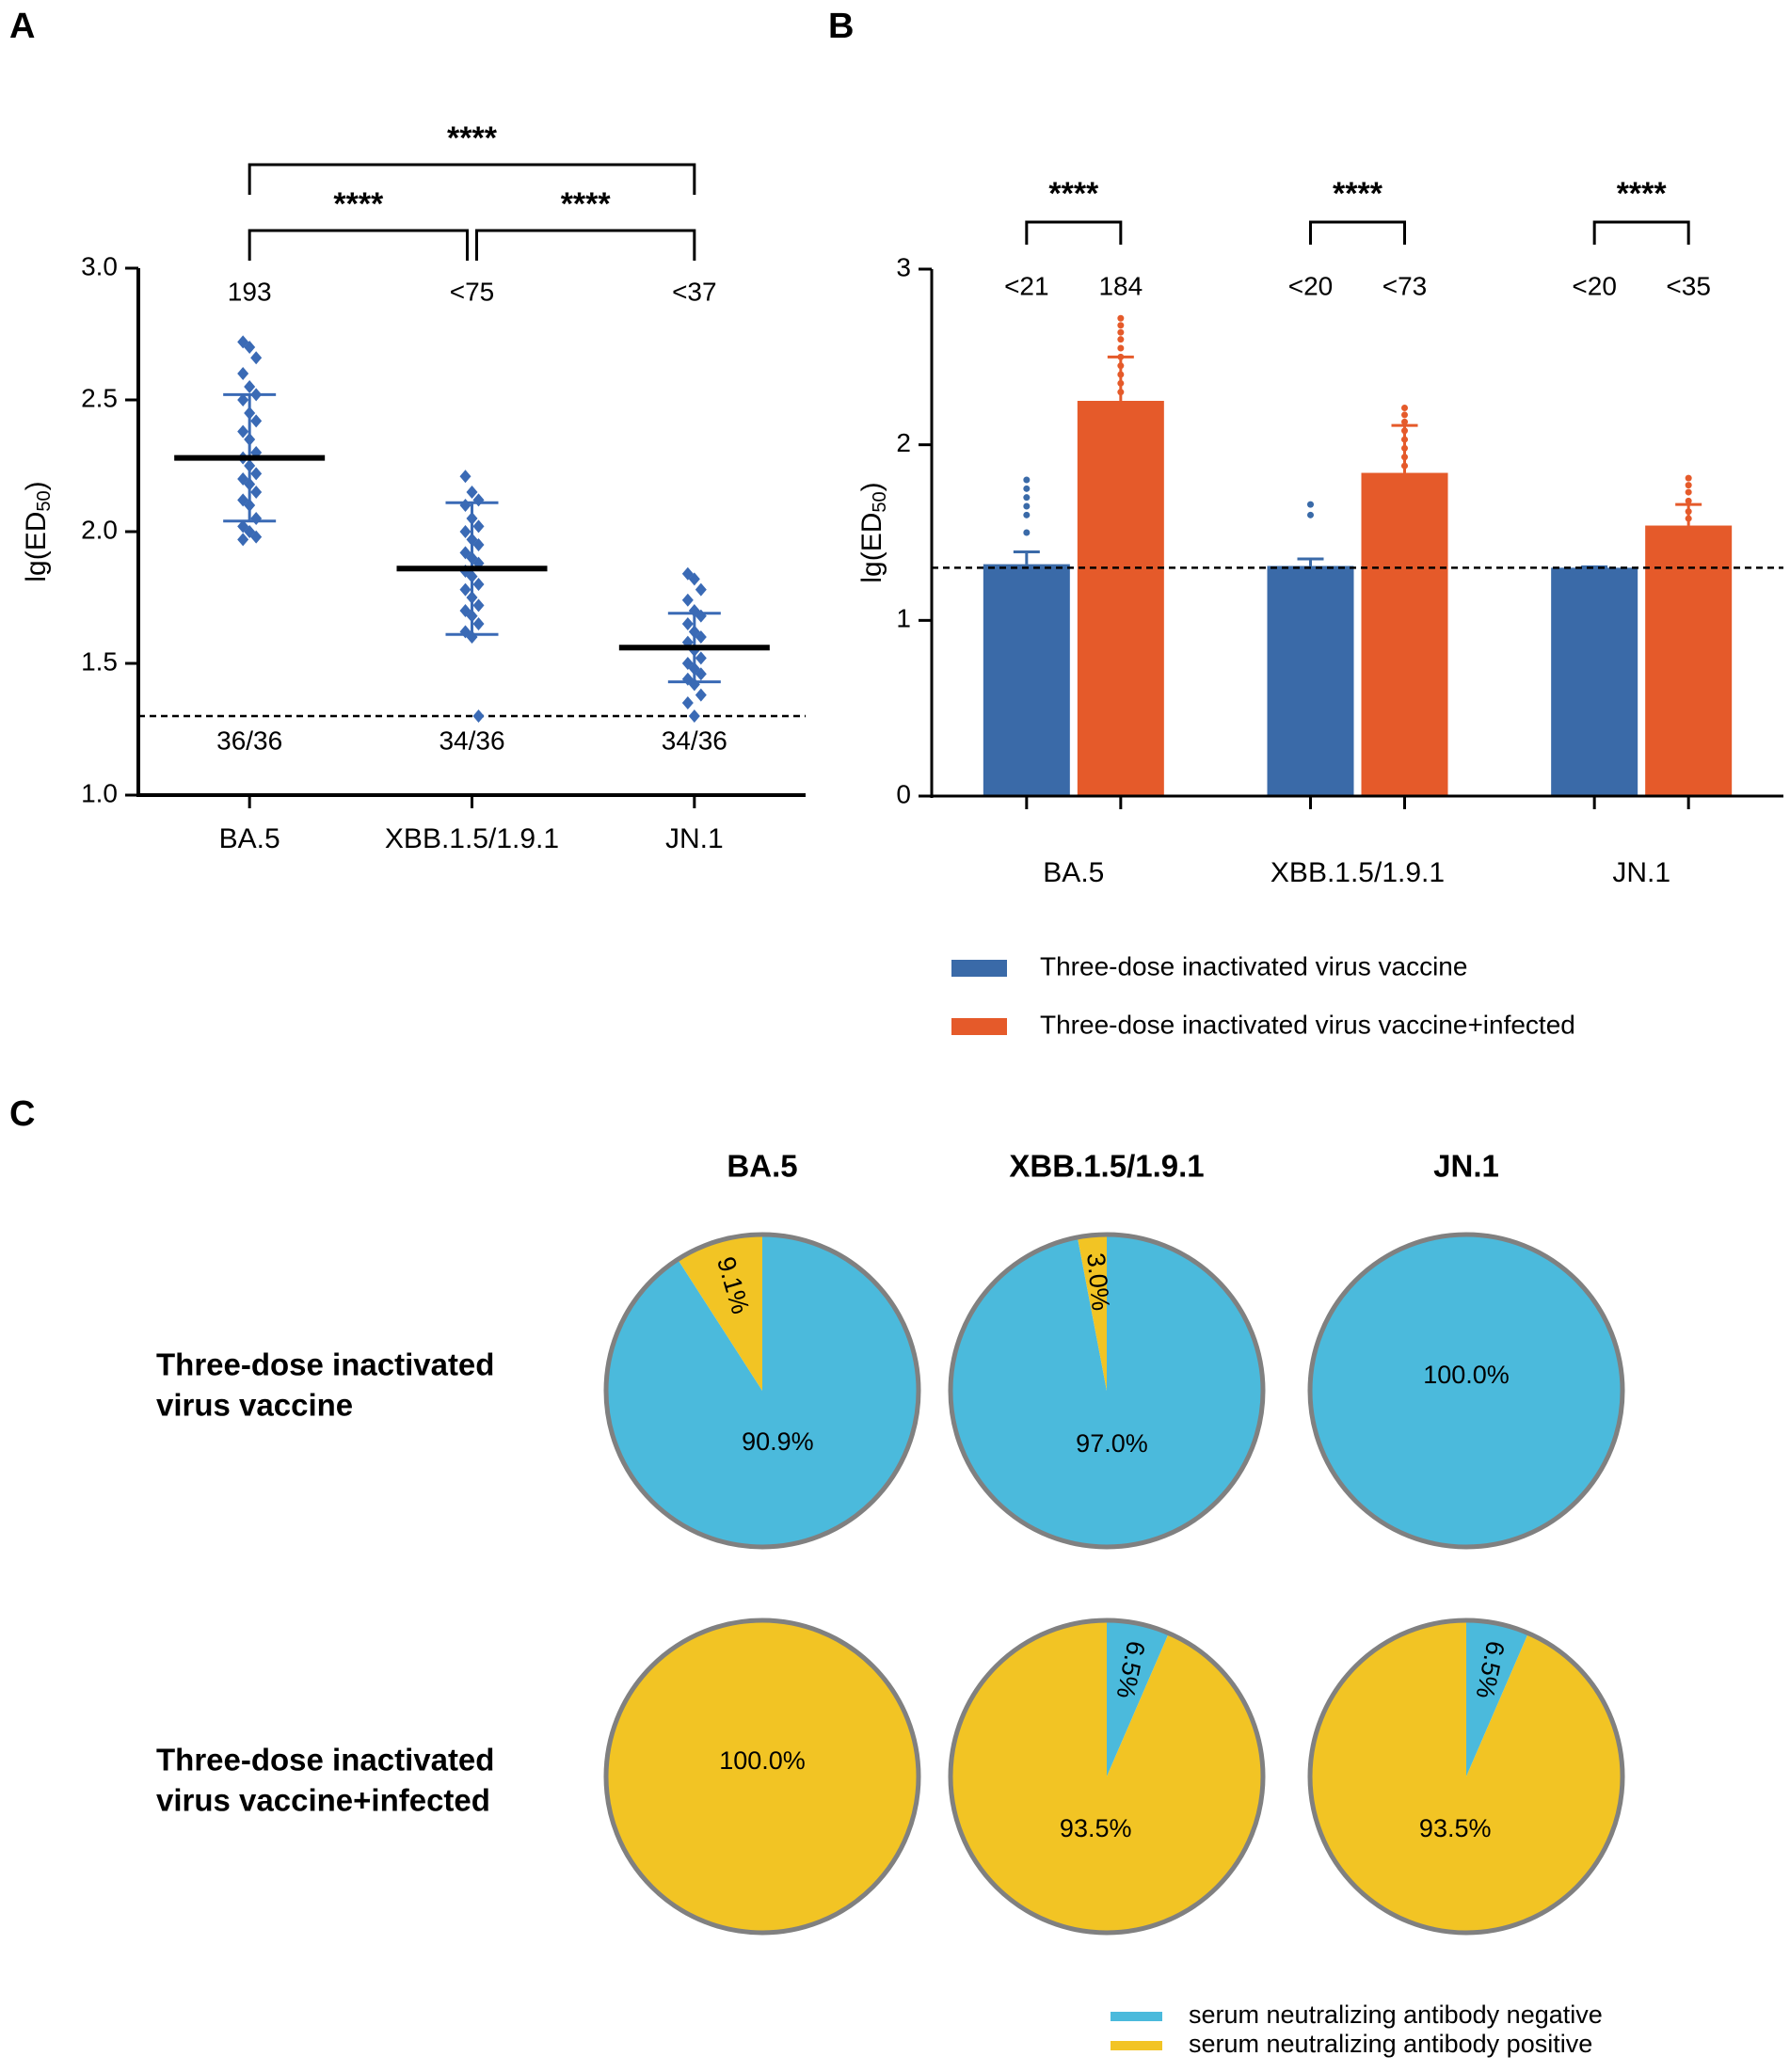 This screenshot has width=1790, height=2072. I want to click on row-label: virus vaccine+infected, so click(323, 1800).